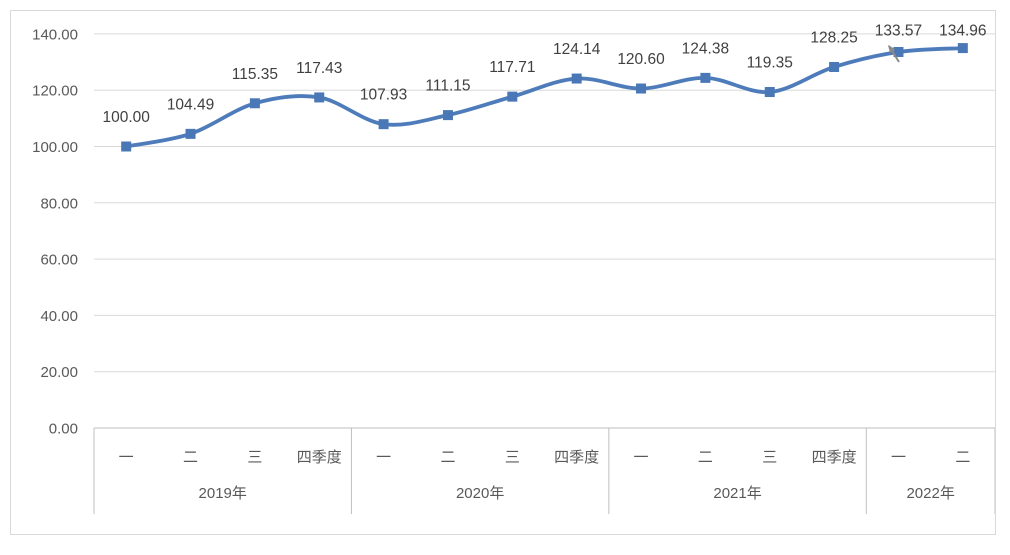 Image resolution: width=1010 pixels, height=555 pixels. Describe the element at coordinates (55, 147) in the screenshot. I see `y-axis-tick-label: 100.00` at that location.